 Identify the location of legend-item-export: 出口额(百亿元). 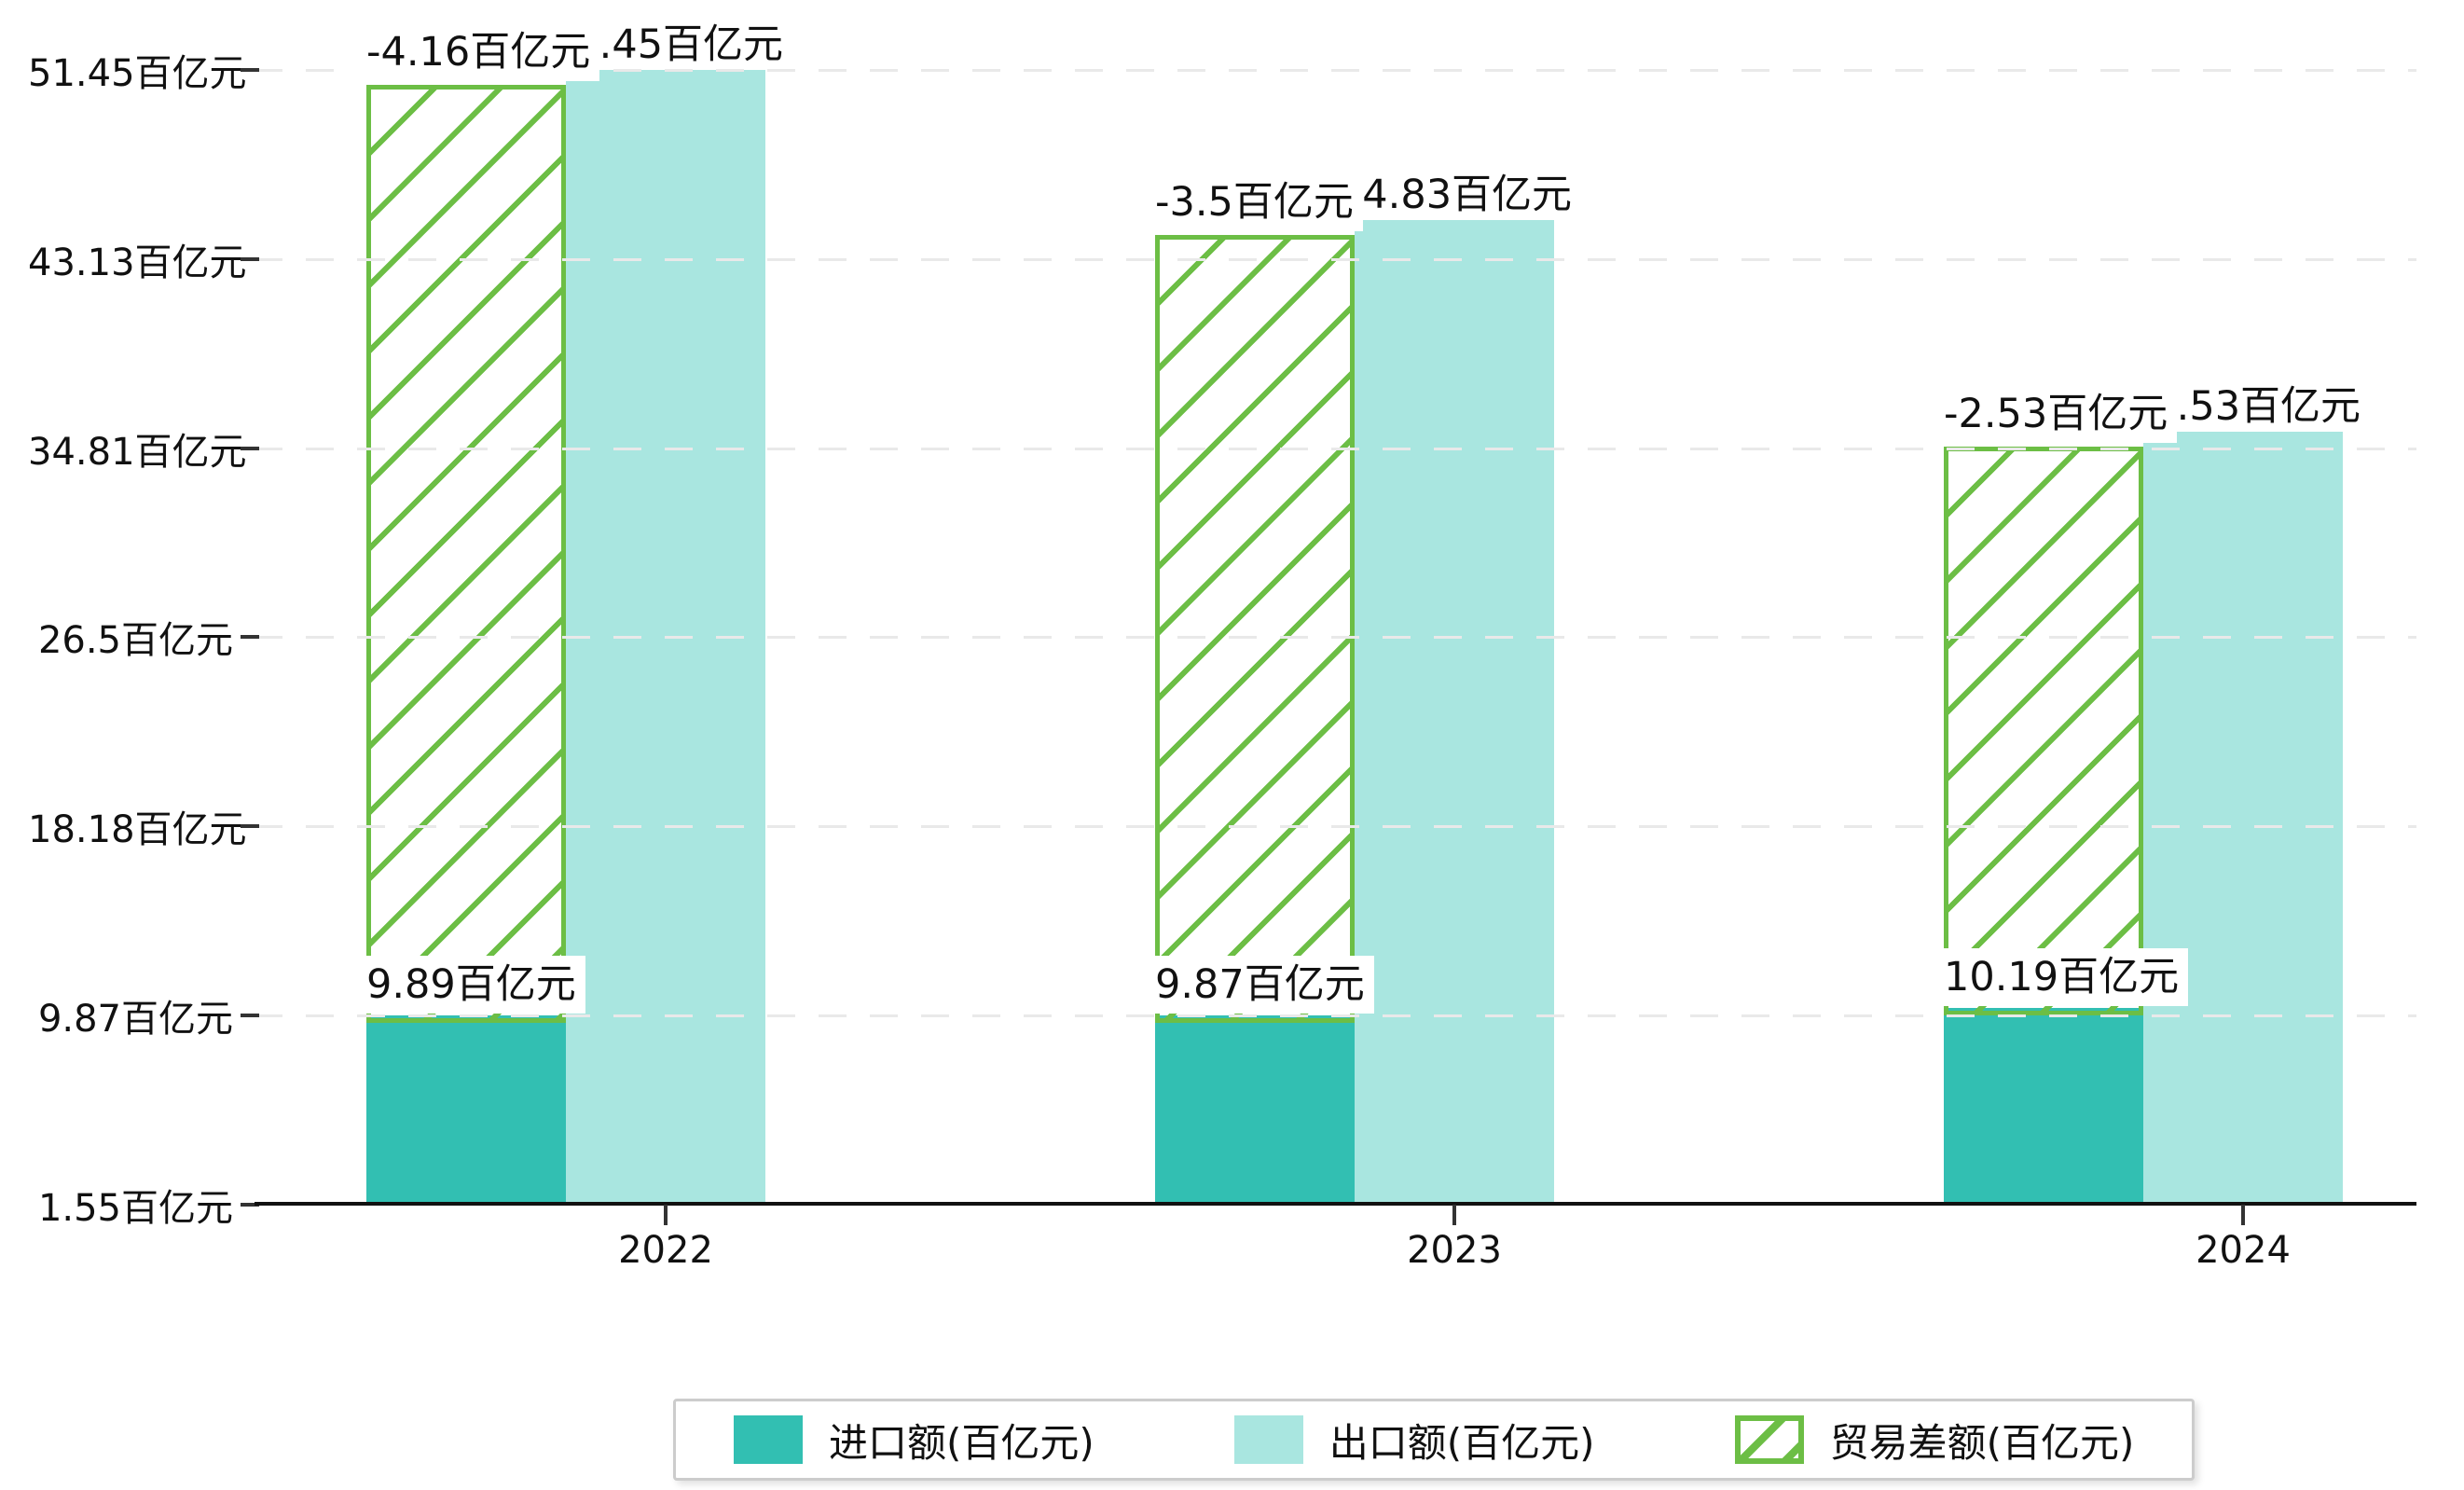
(1414, 1440).